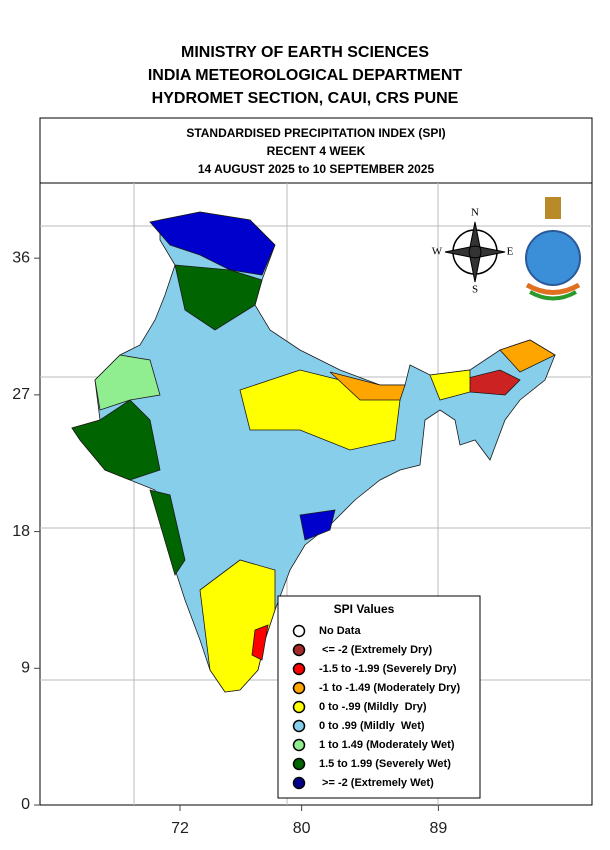 The height and width of the screenshot is (850, 610). I want to click on region-yellow-ne, so click(450, 385).